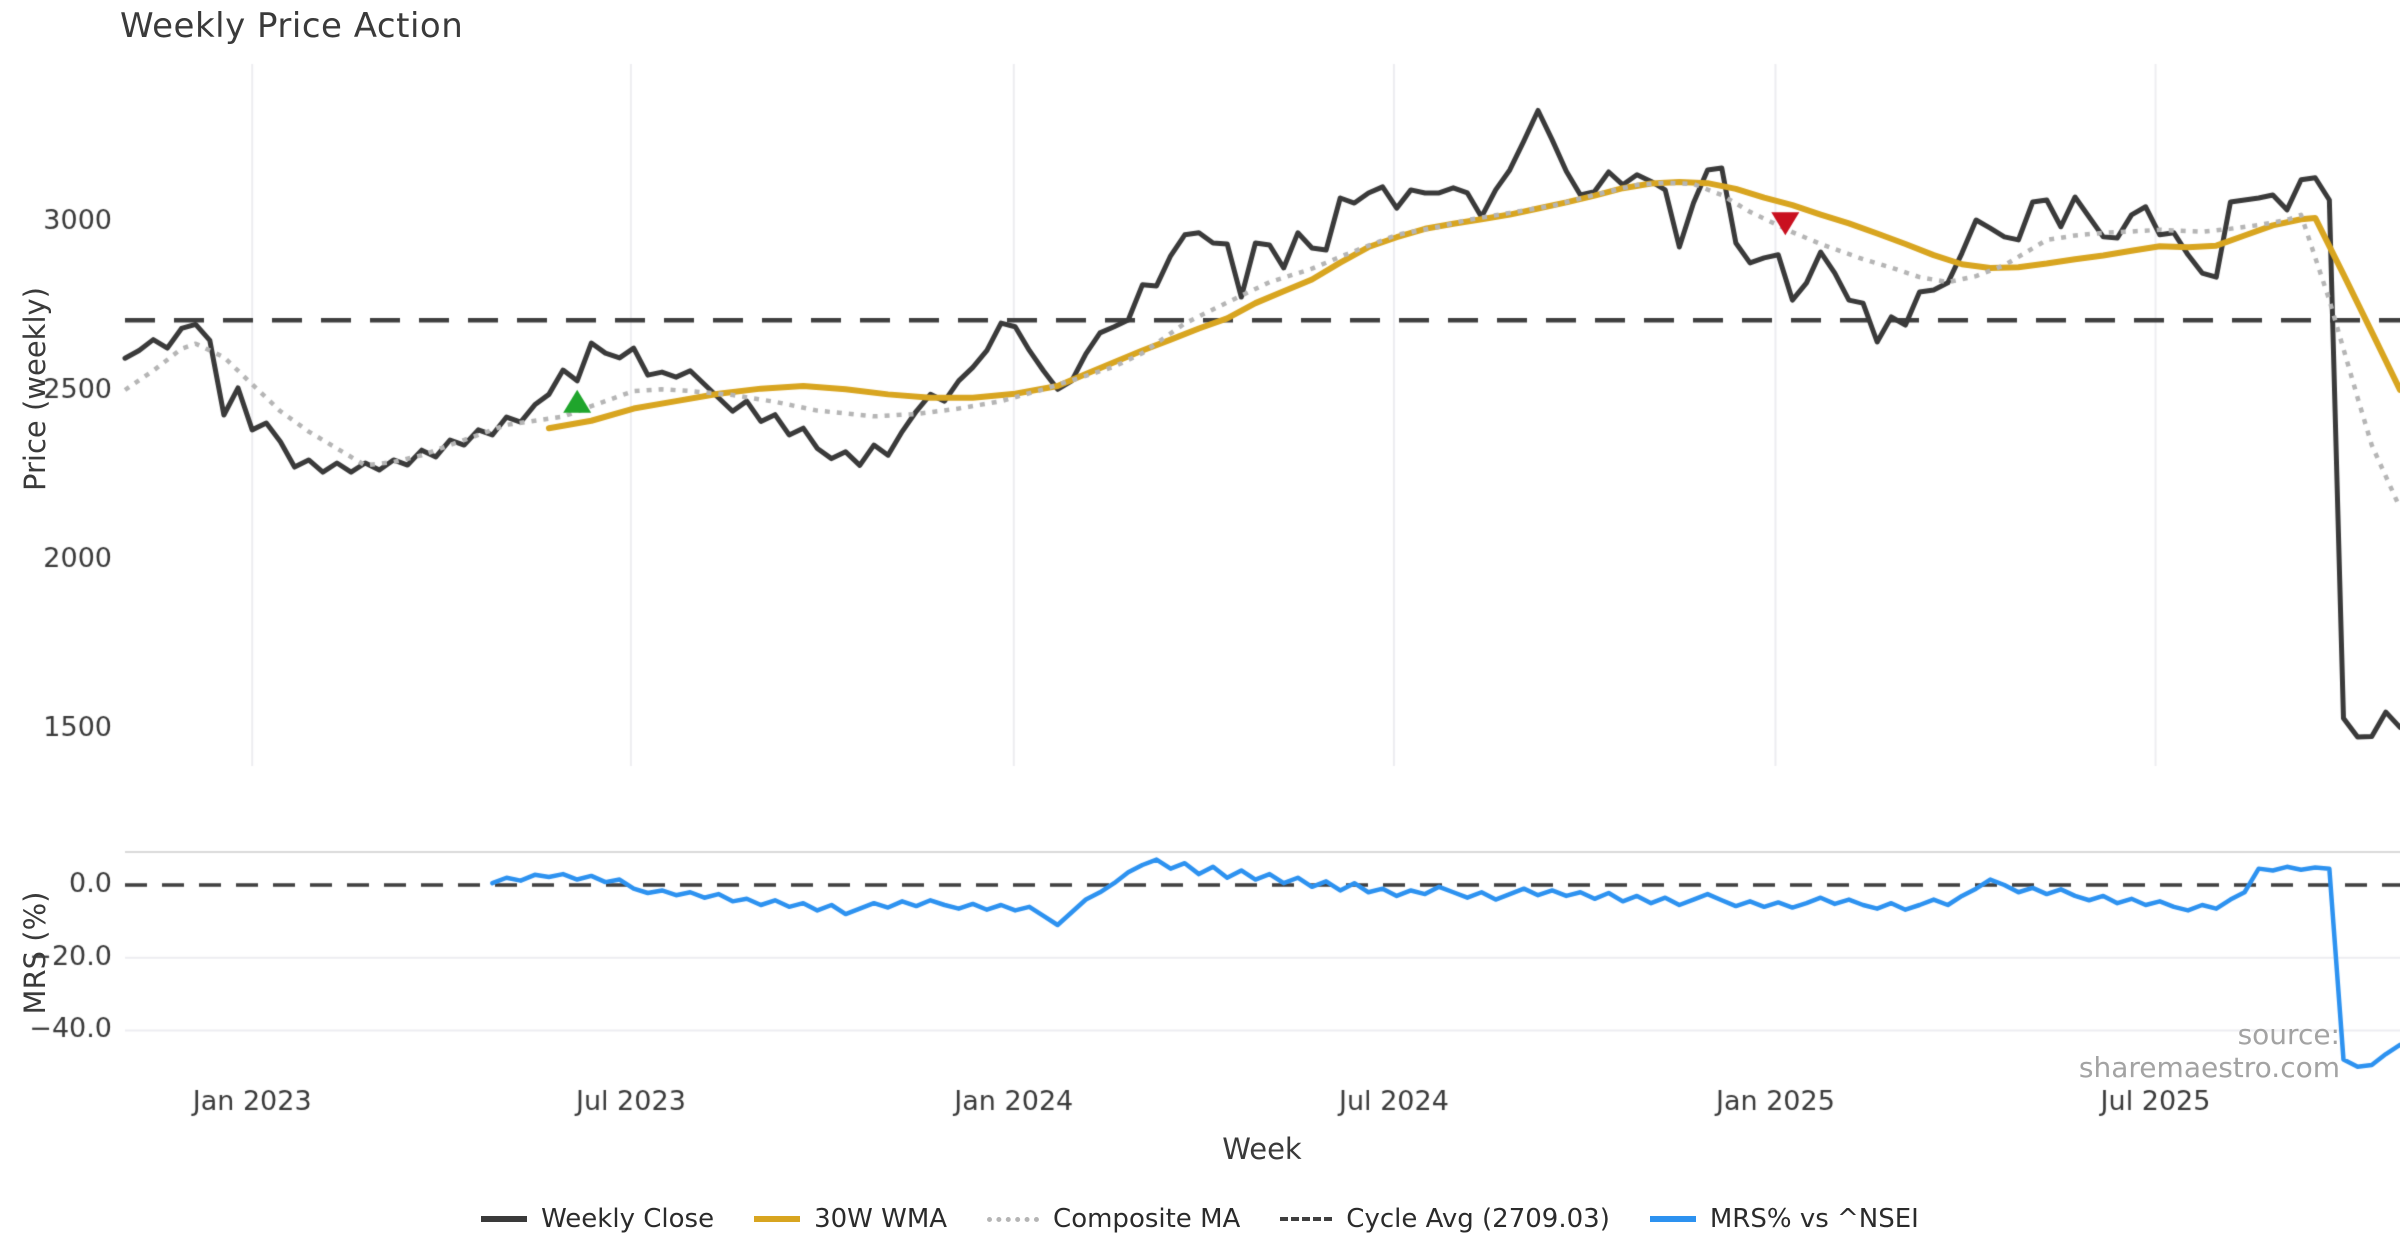  What do you see at coordinates (504, 1219) in the screenshot?
I see `weekly-close-line-icon` at bounding box center [504, 1219].